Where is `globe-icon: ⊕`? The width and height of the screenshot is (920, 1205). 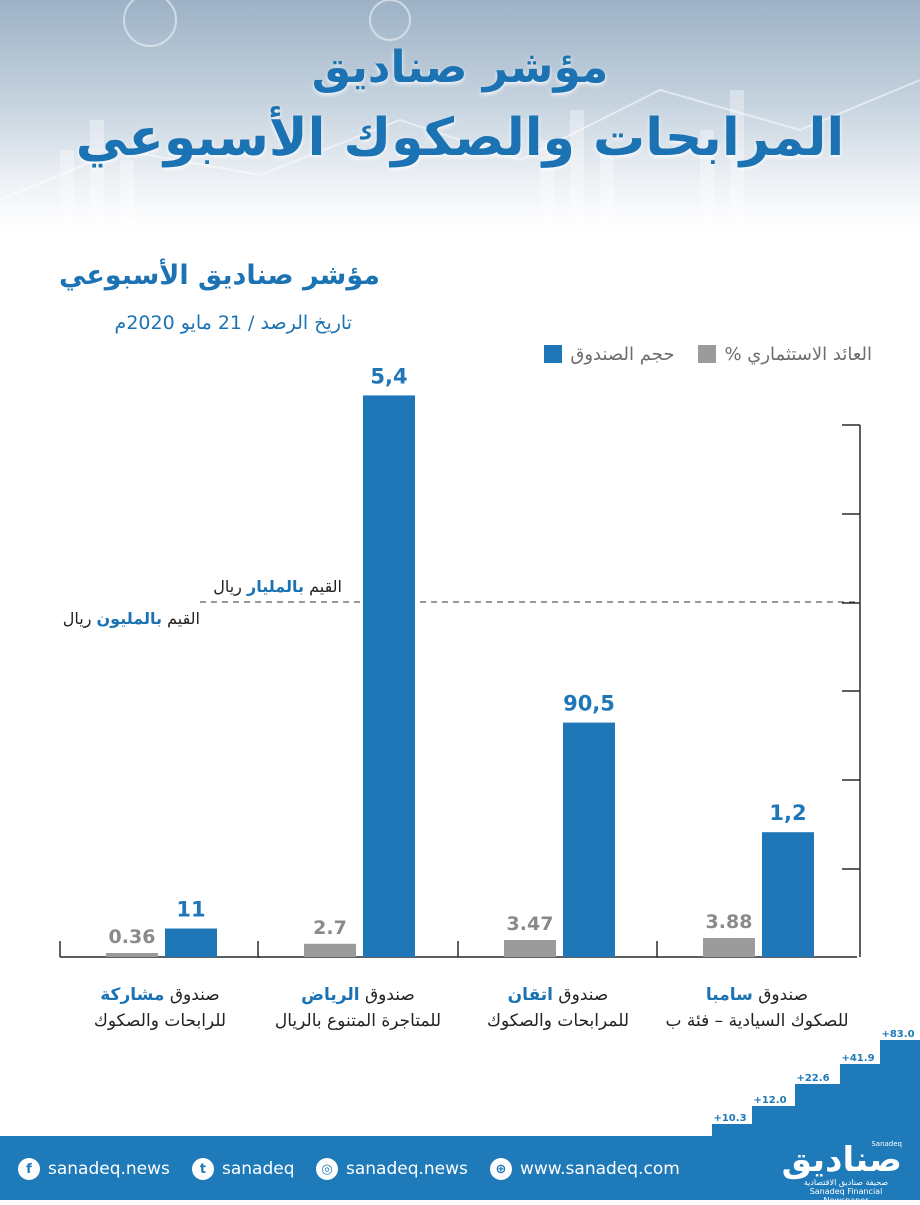 globe-icon: ⊕ is located at coordinates (501, 1169).